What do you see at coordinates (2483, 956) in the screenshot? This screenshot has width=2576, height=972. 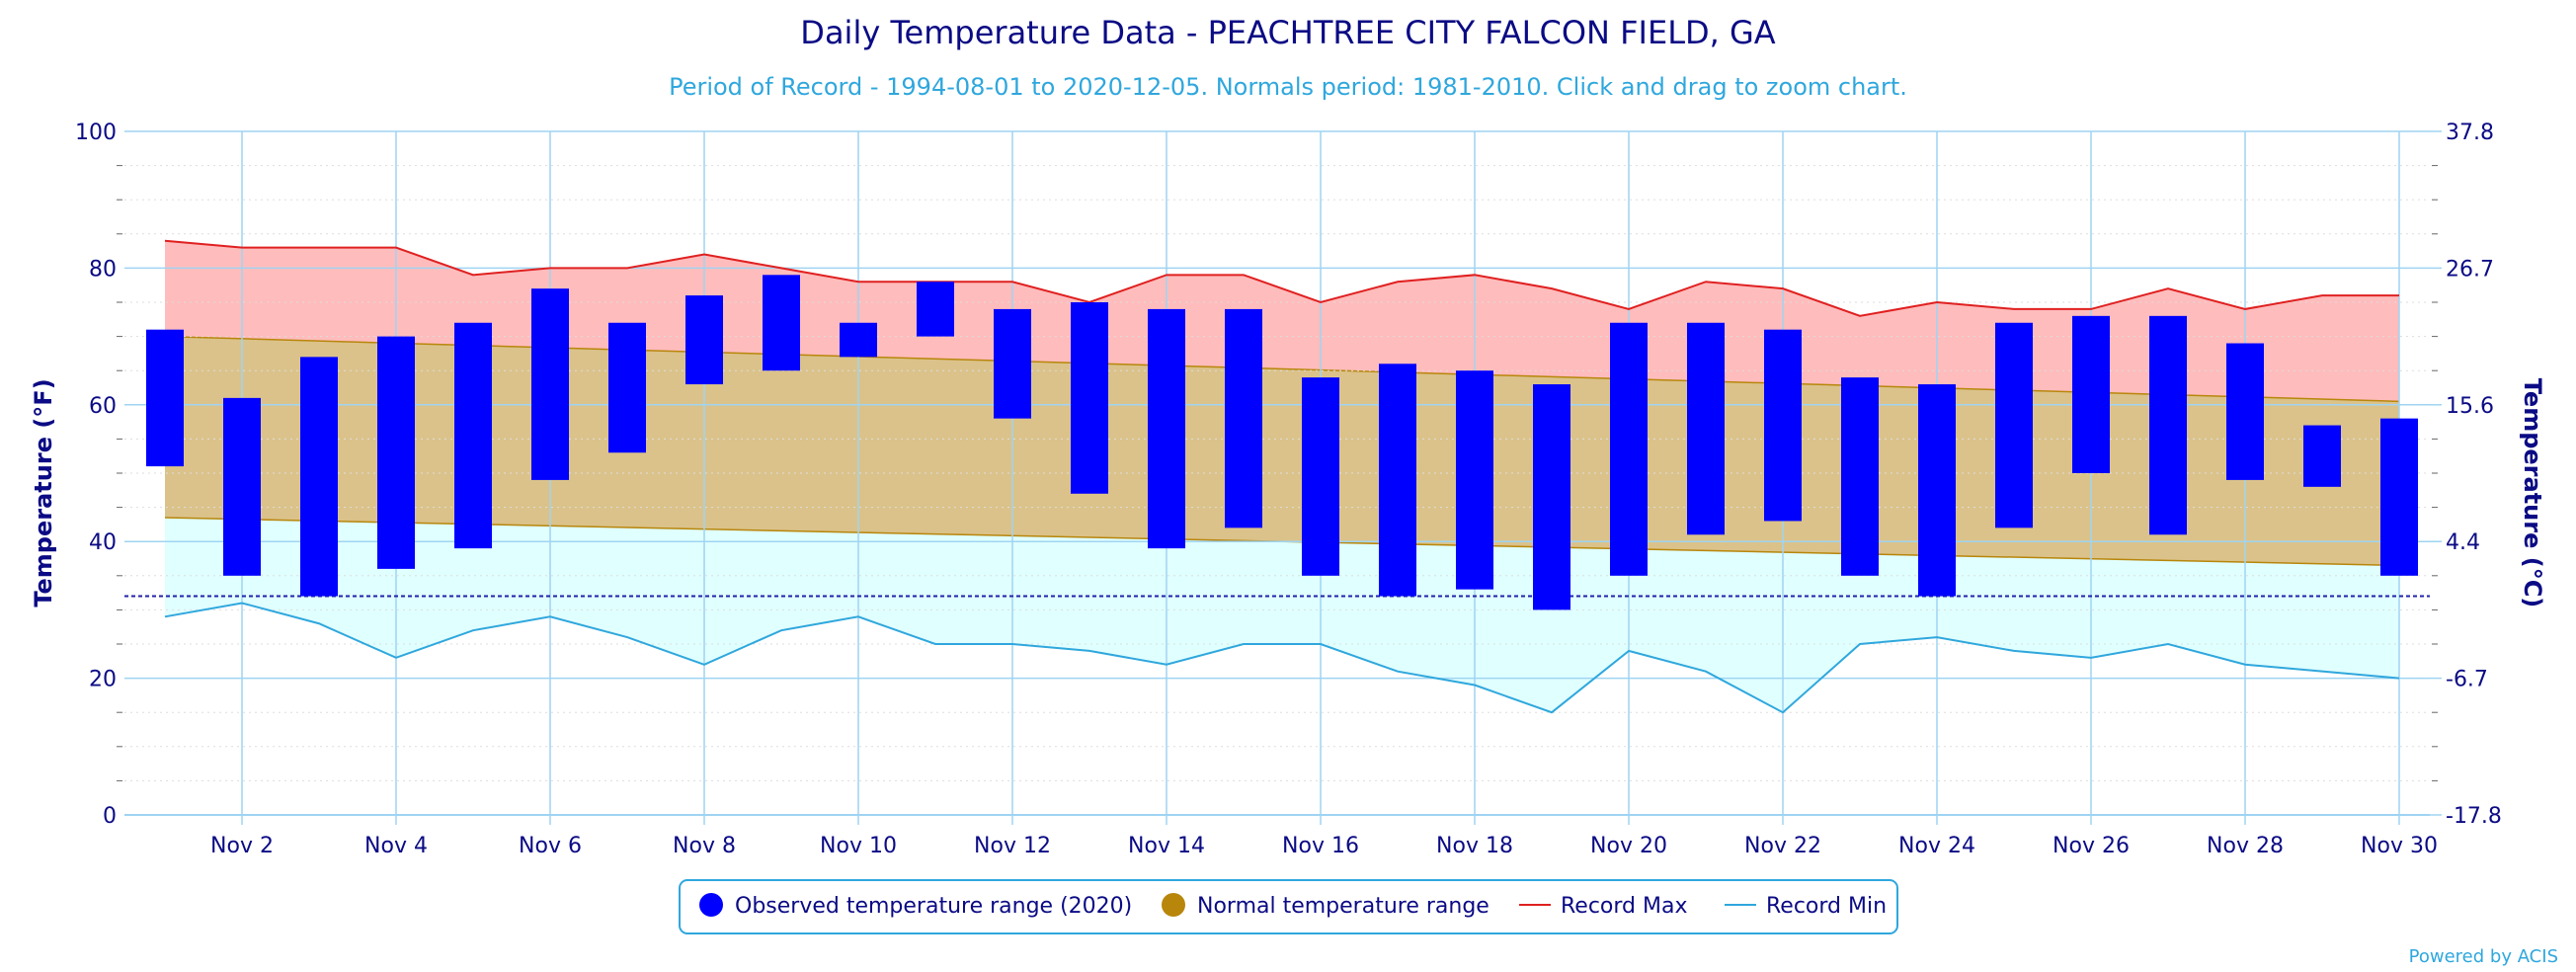 I see `credits-link: Powered by ACIS` at bounding box center [2483, 956].